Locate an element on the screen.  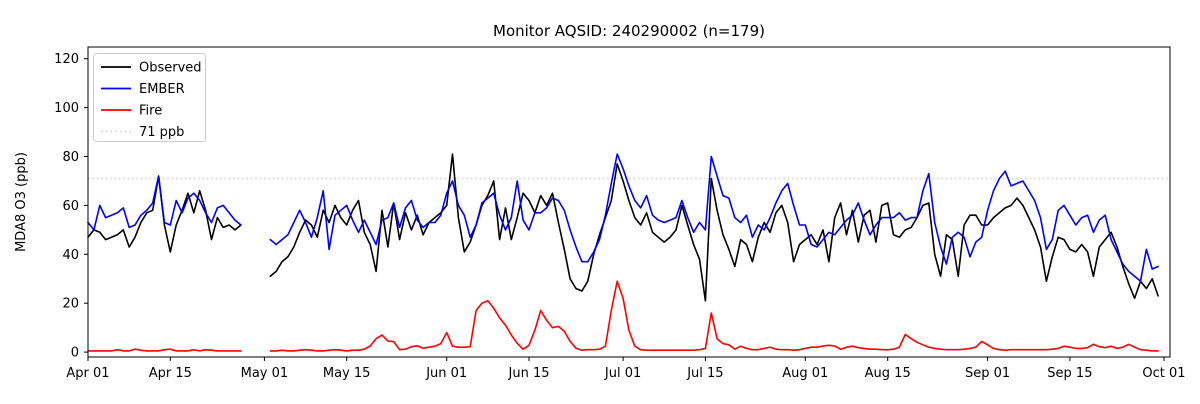
x-tick-label: Sep 01 is located at coordinates (987, 373).